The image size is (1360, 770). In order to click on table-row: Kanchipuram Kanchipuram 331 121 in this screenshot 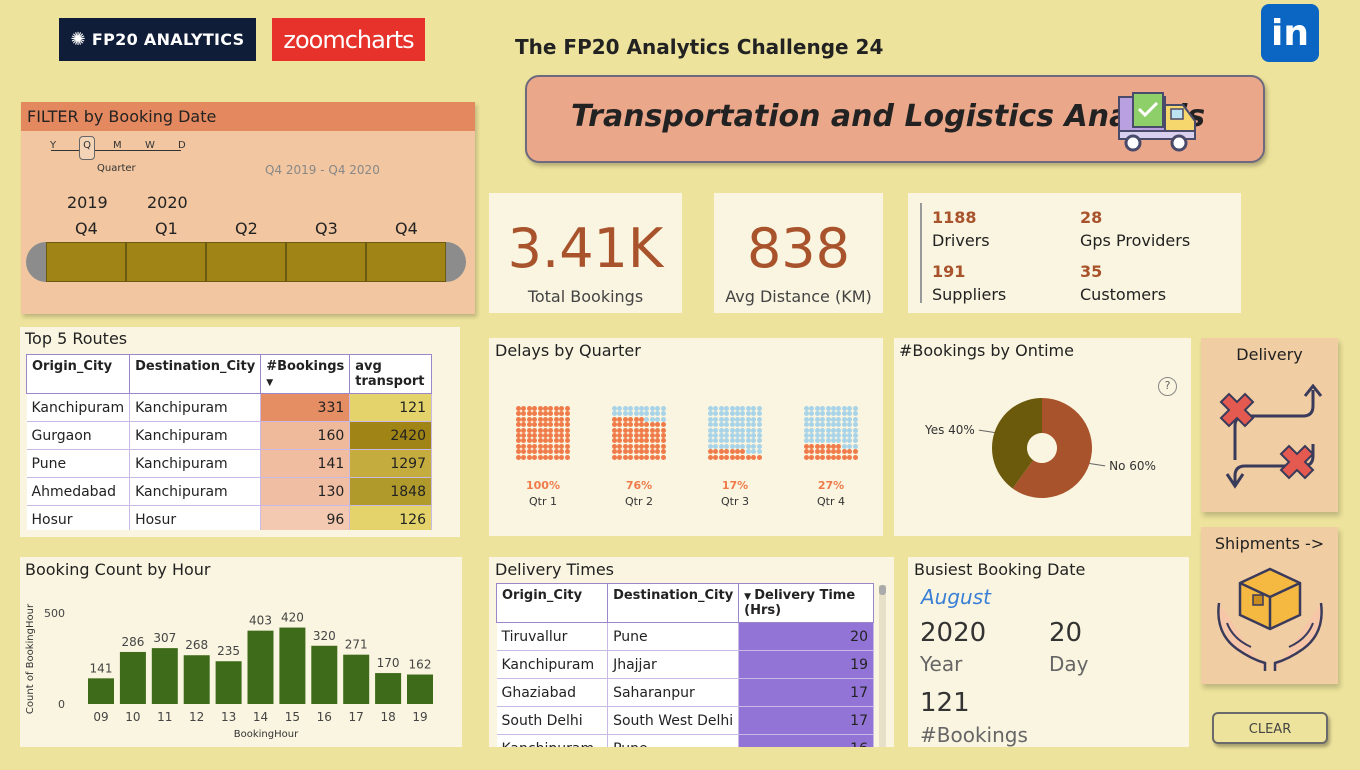, I will do `click(229, 407)`.